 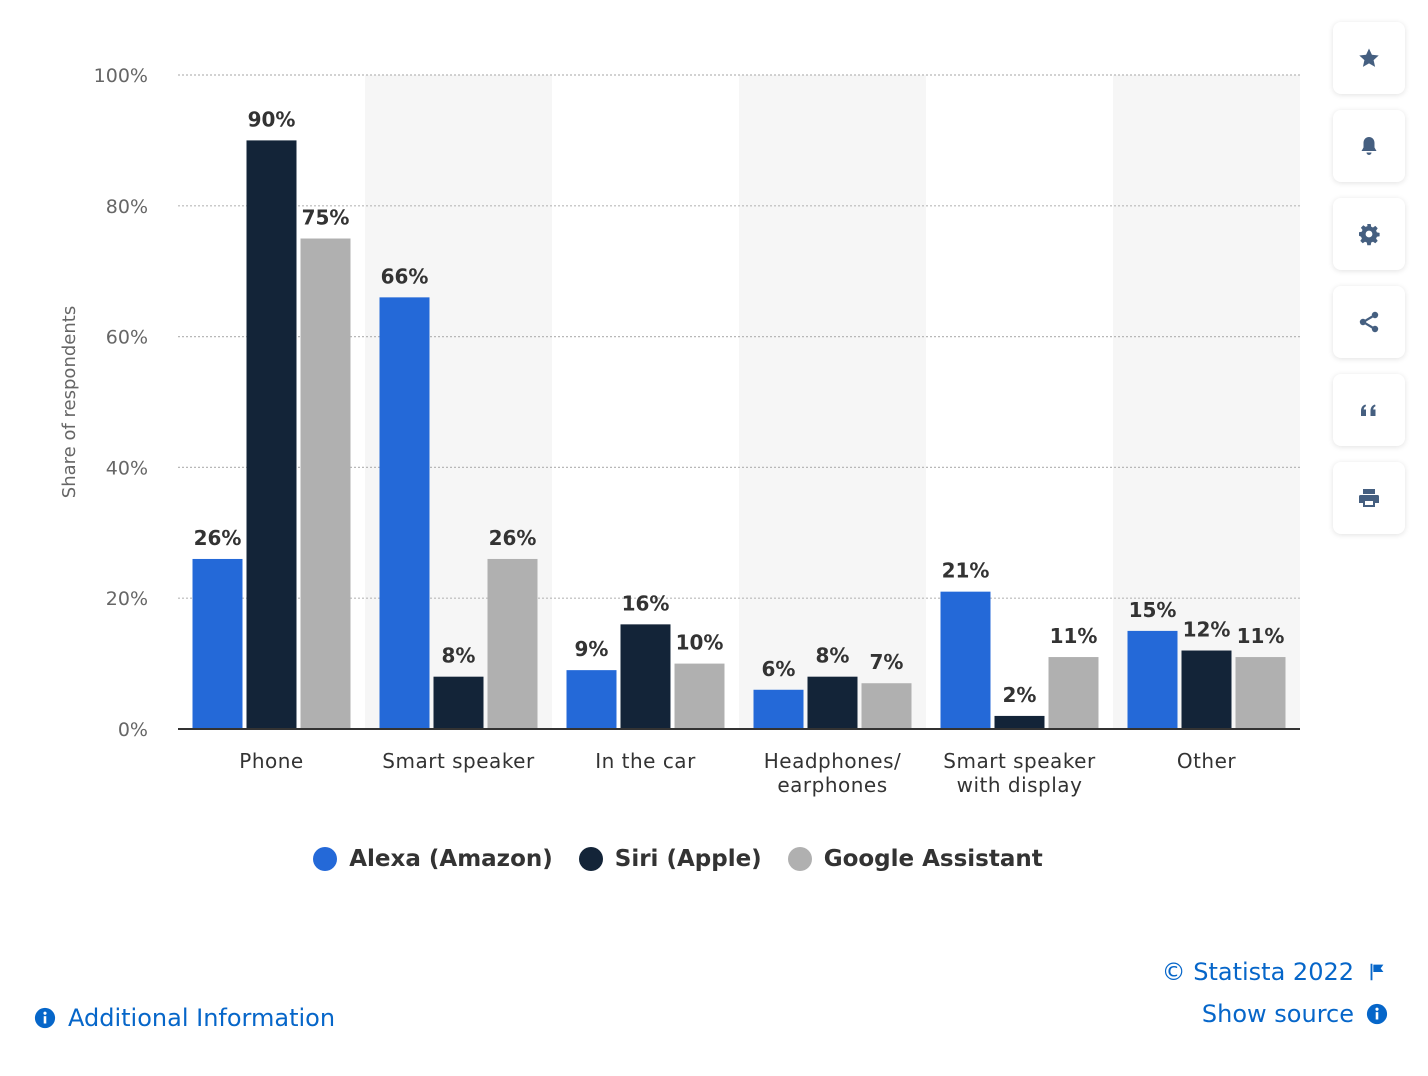 I want to click on category-label: In the car, so click(x=645, y=761).